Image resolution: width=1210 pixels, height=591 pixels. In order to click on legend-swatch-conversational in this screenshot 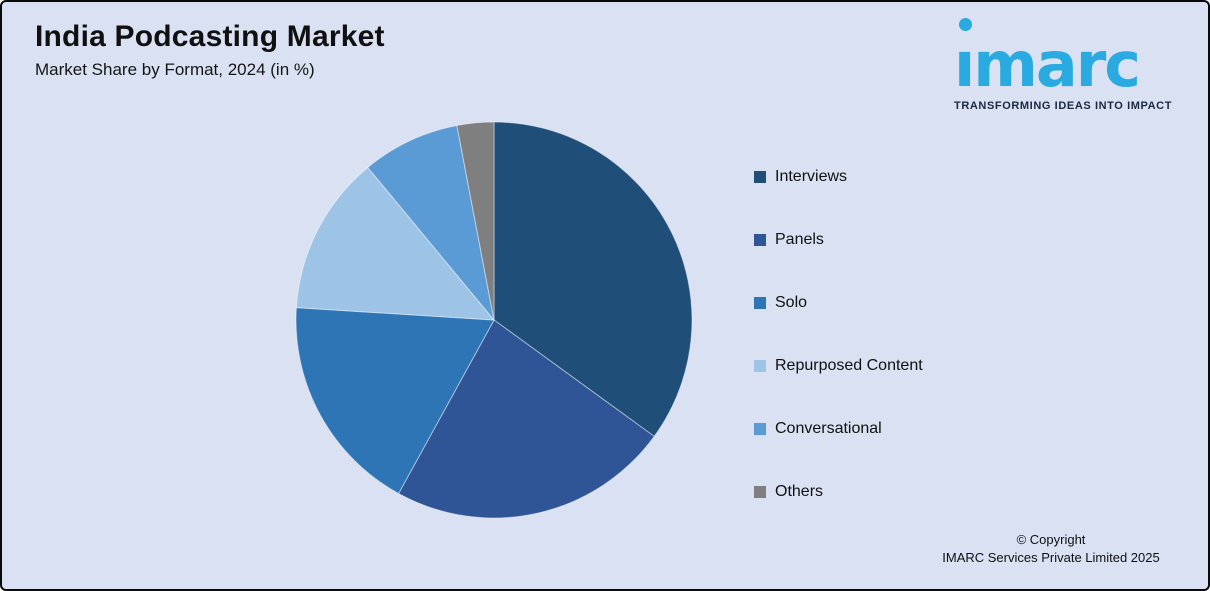, I will do `click(760, 428)`.